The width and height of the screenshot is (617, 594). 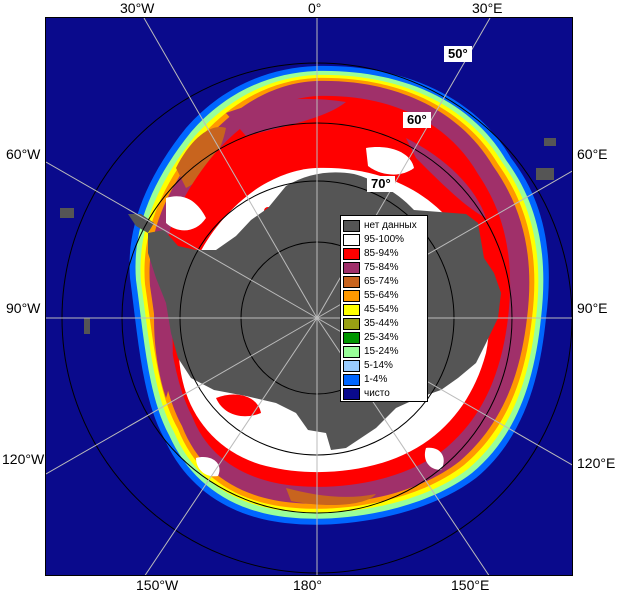 I want to click on legend-label: 85-94%, so click(x=381, y=253).